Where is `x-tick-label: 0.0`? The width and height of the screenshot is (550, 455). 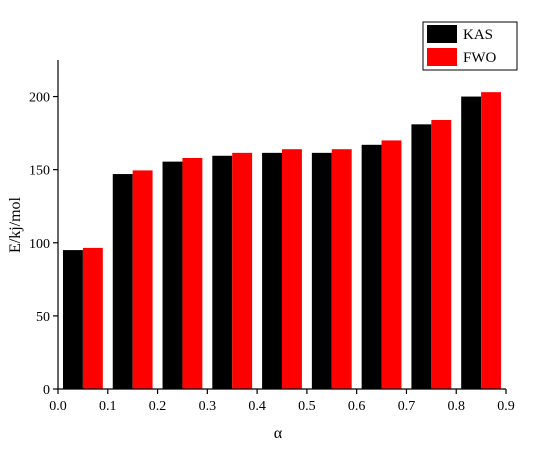
x-tick-label: 0.0 is located at coordinates (58, 406).